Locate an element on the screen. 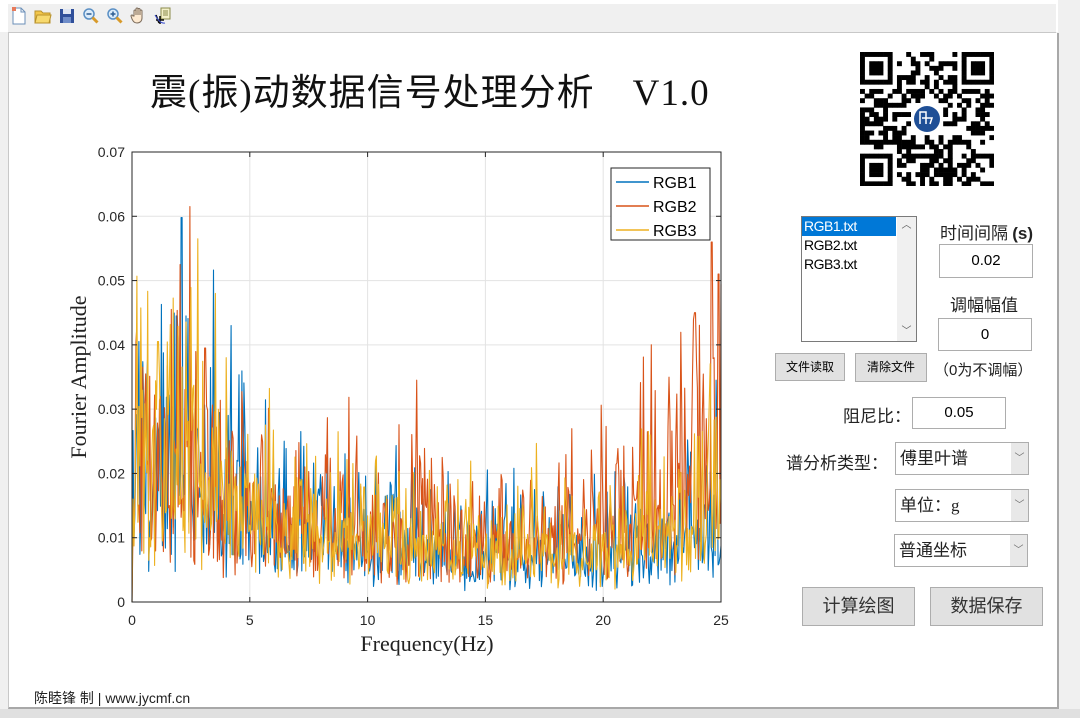  svg-text: 0.05 is located at coordinates (111, 281).